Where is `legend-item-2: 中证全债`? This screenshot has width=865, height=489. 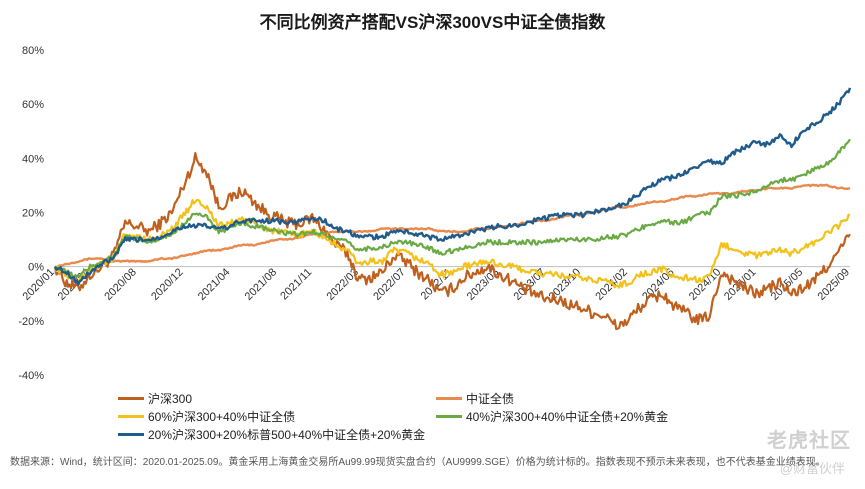
legend-item-2: 中证全债 is located at coordinates (475, 398).